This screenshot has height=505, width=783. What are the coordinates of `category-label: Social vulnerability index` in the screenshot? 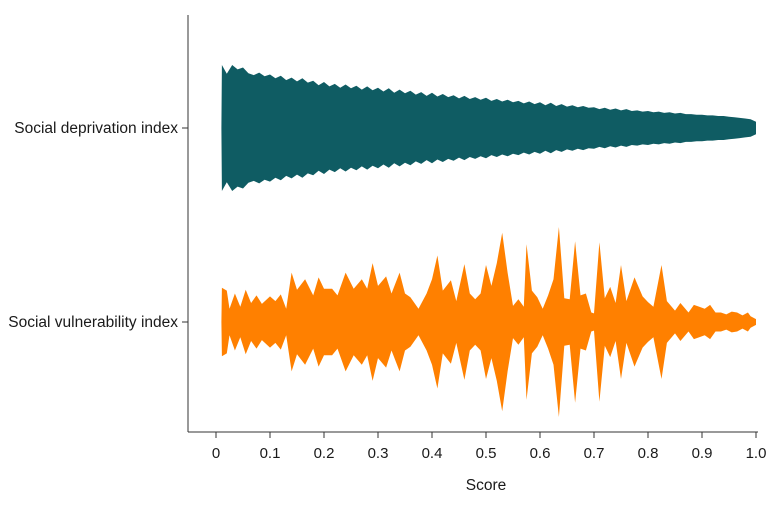 It's located at (93, 322).